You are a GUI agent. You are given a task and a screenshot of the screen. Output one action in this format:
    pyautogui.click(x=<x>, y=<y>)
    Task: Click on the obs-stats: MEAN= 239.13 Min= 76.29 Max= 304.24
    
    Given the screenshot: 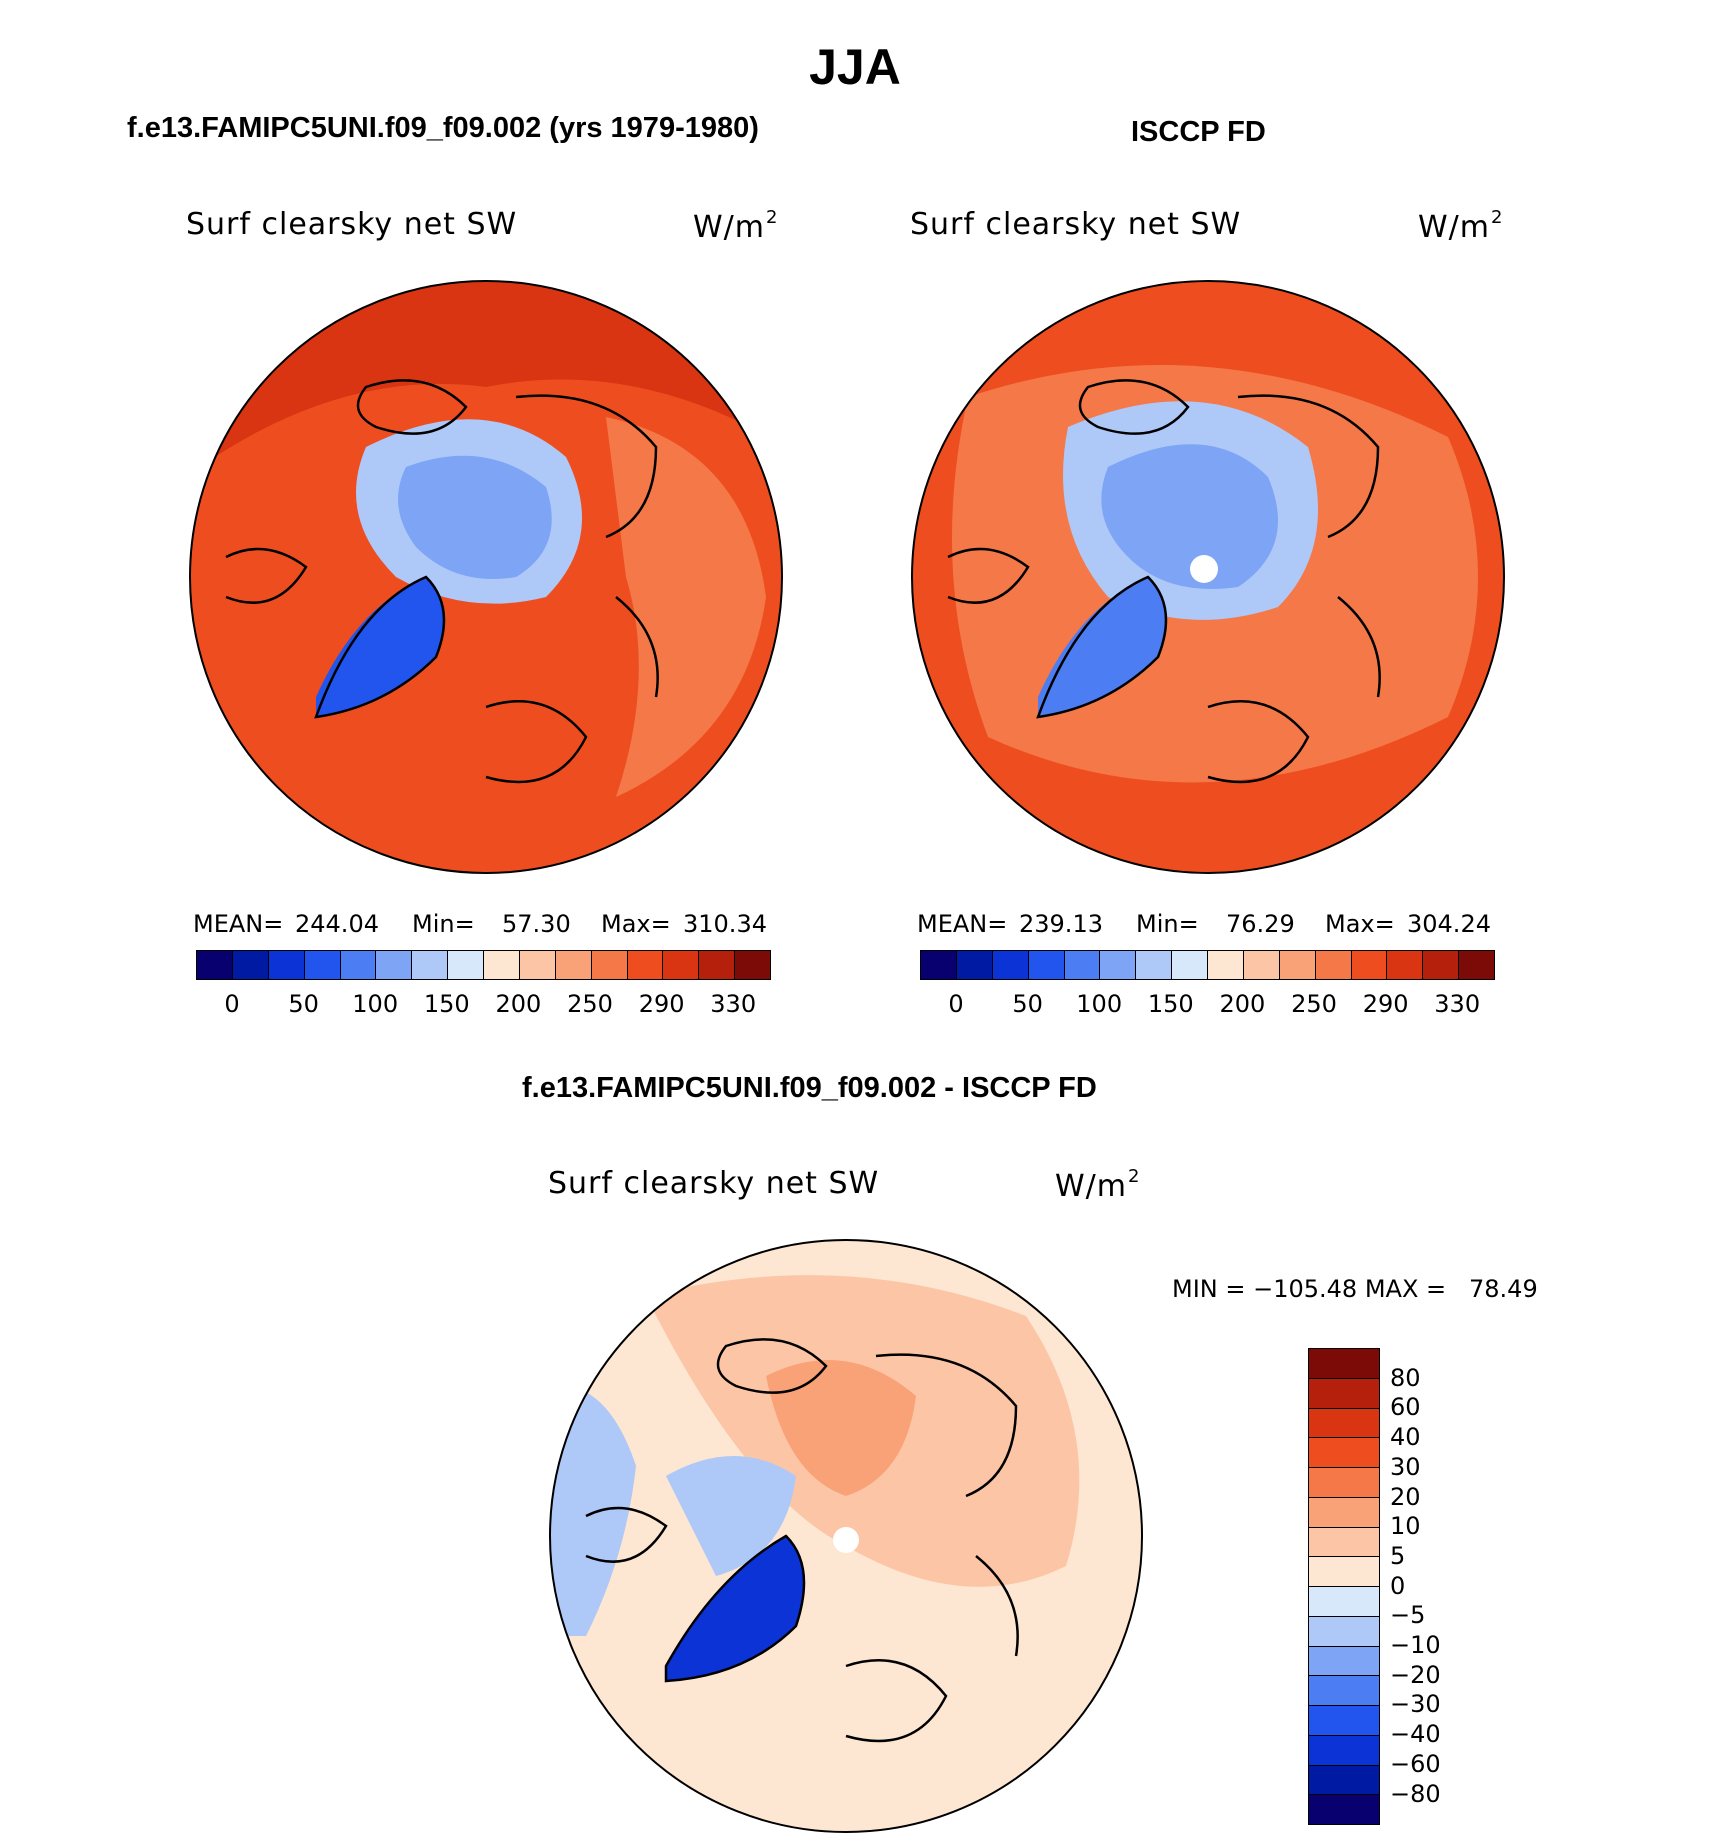 What is the action you would take?
    pyautogui.click(x=1217, y=925)
    